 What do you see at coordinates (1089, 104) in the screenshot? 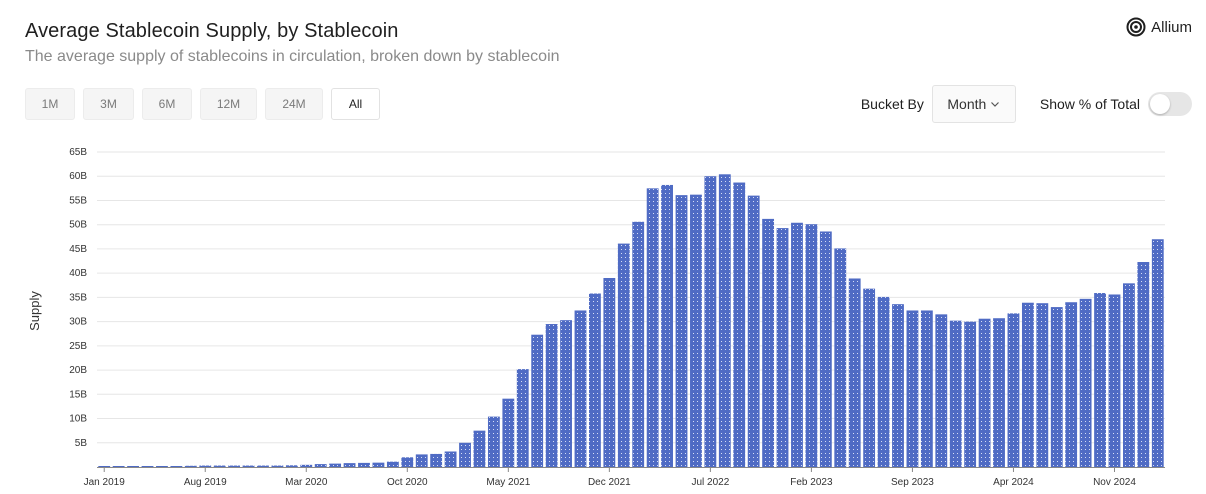
I see `show-pct-label: Show % of Total` at bounding box center [1089, 104].